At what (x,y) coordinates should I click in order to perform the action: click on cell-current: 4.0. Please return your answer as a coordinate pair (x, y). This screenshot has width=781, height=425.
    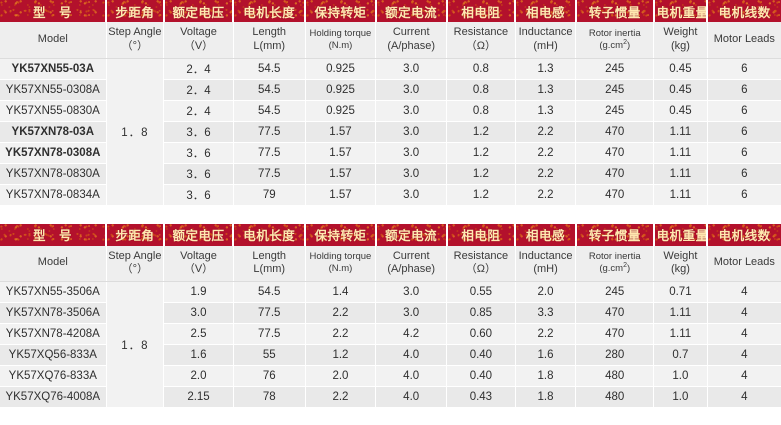
    Looking at the image, I should click on (411, 376).